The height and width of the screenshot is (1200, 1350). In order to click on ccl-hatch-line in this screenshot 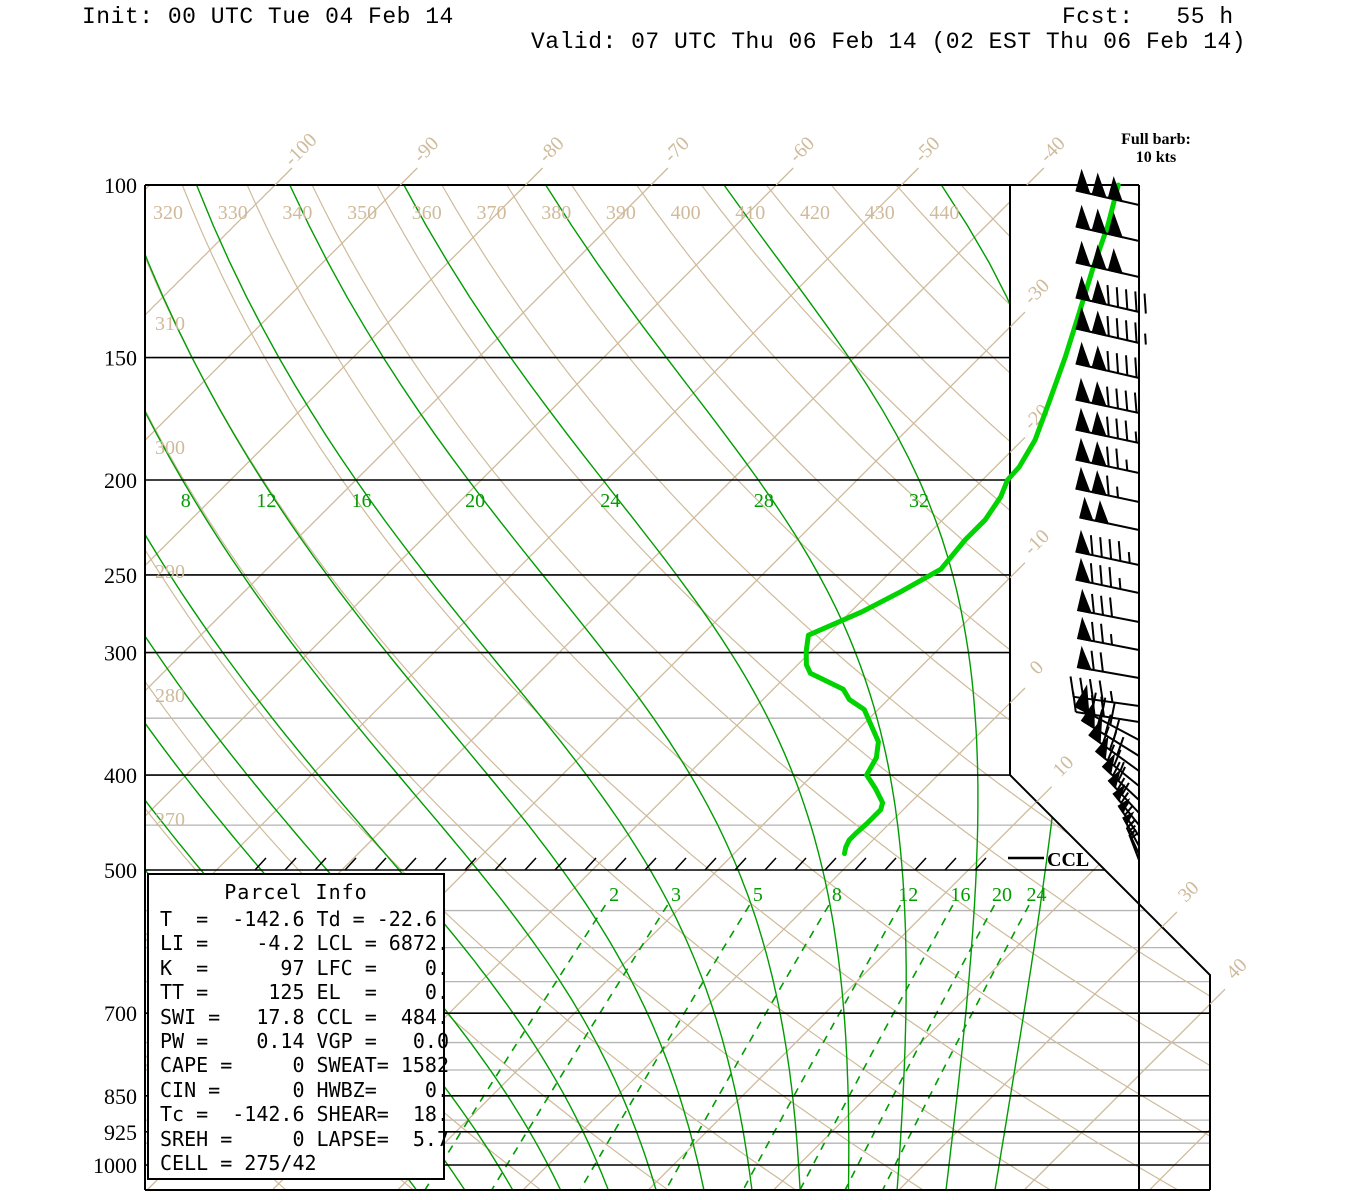, I will do `click(620, 864)`.